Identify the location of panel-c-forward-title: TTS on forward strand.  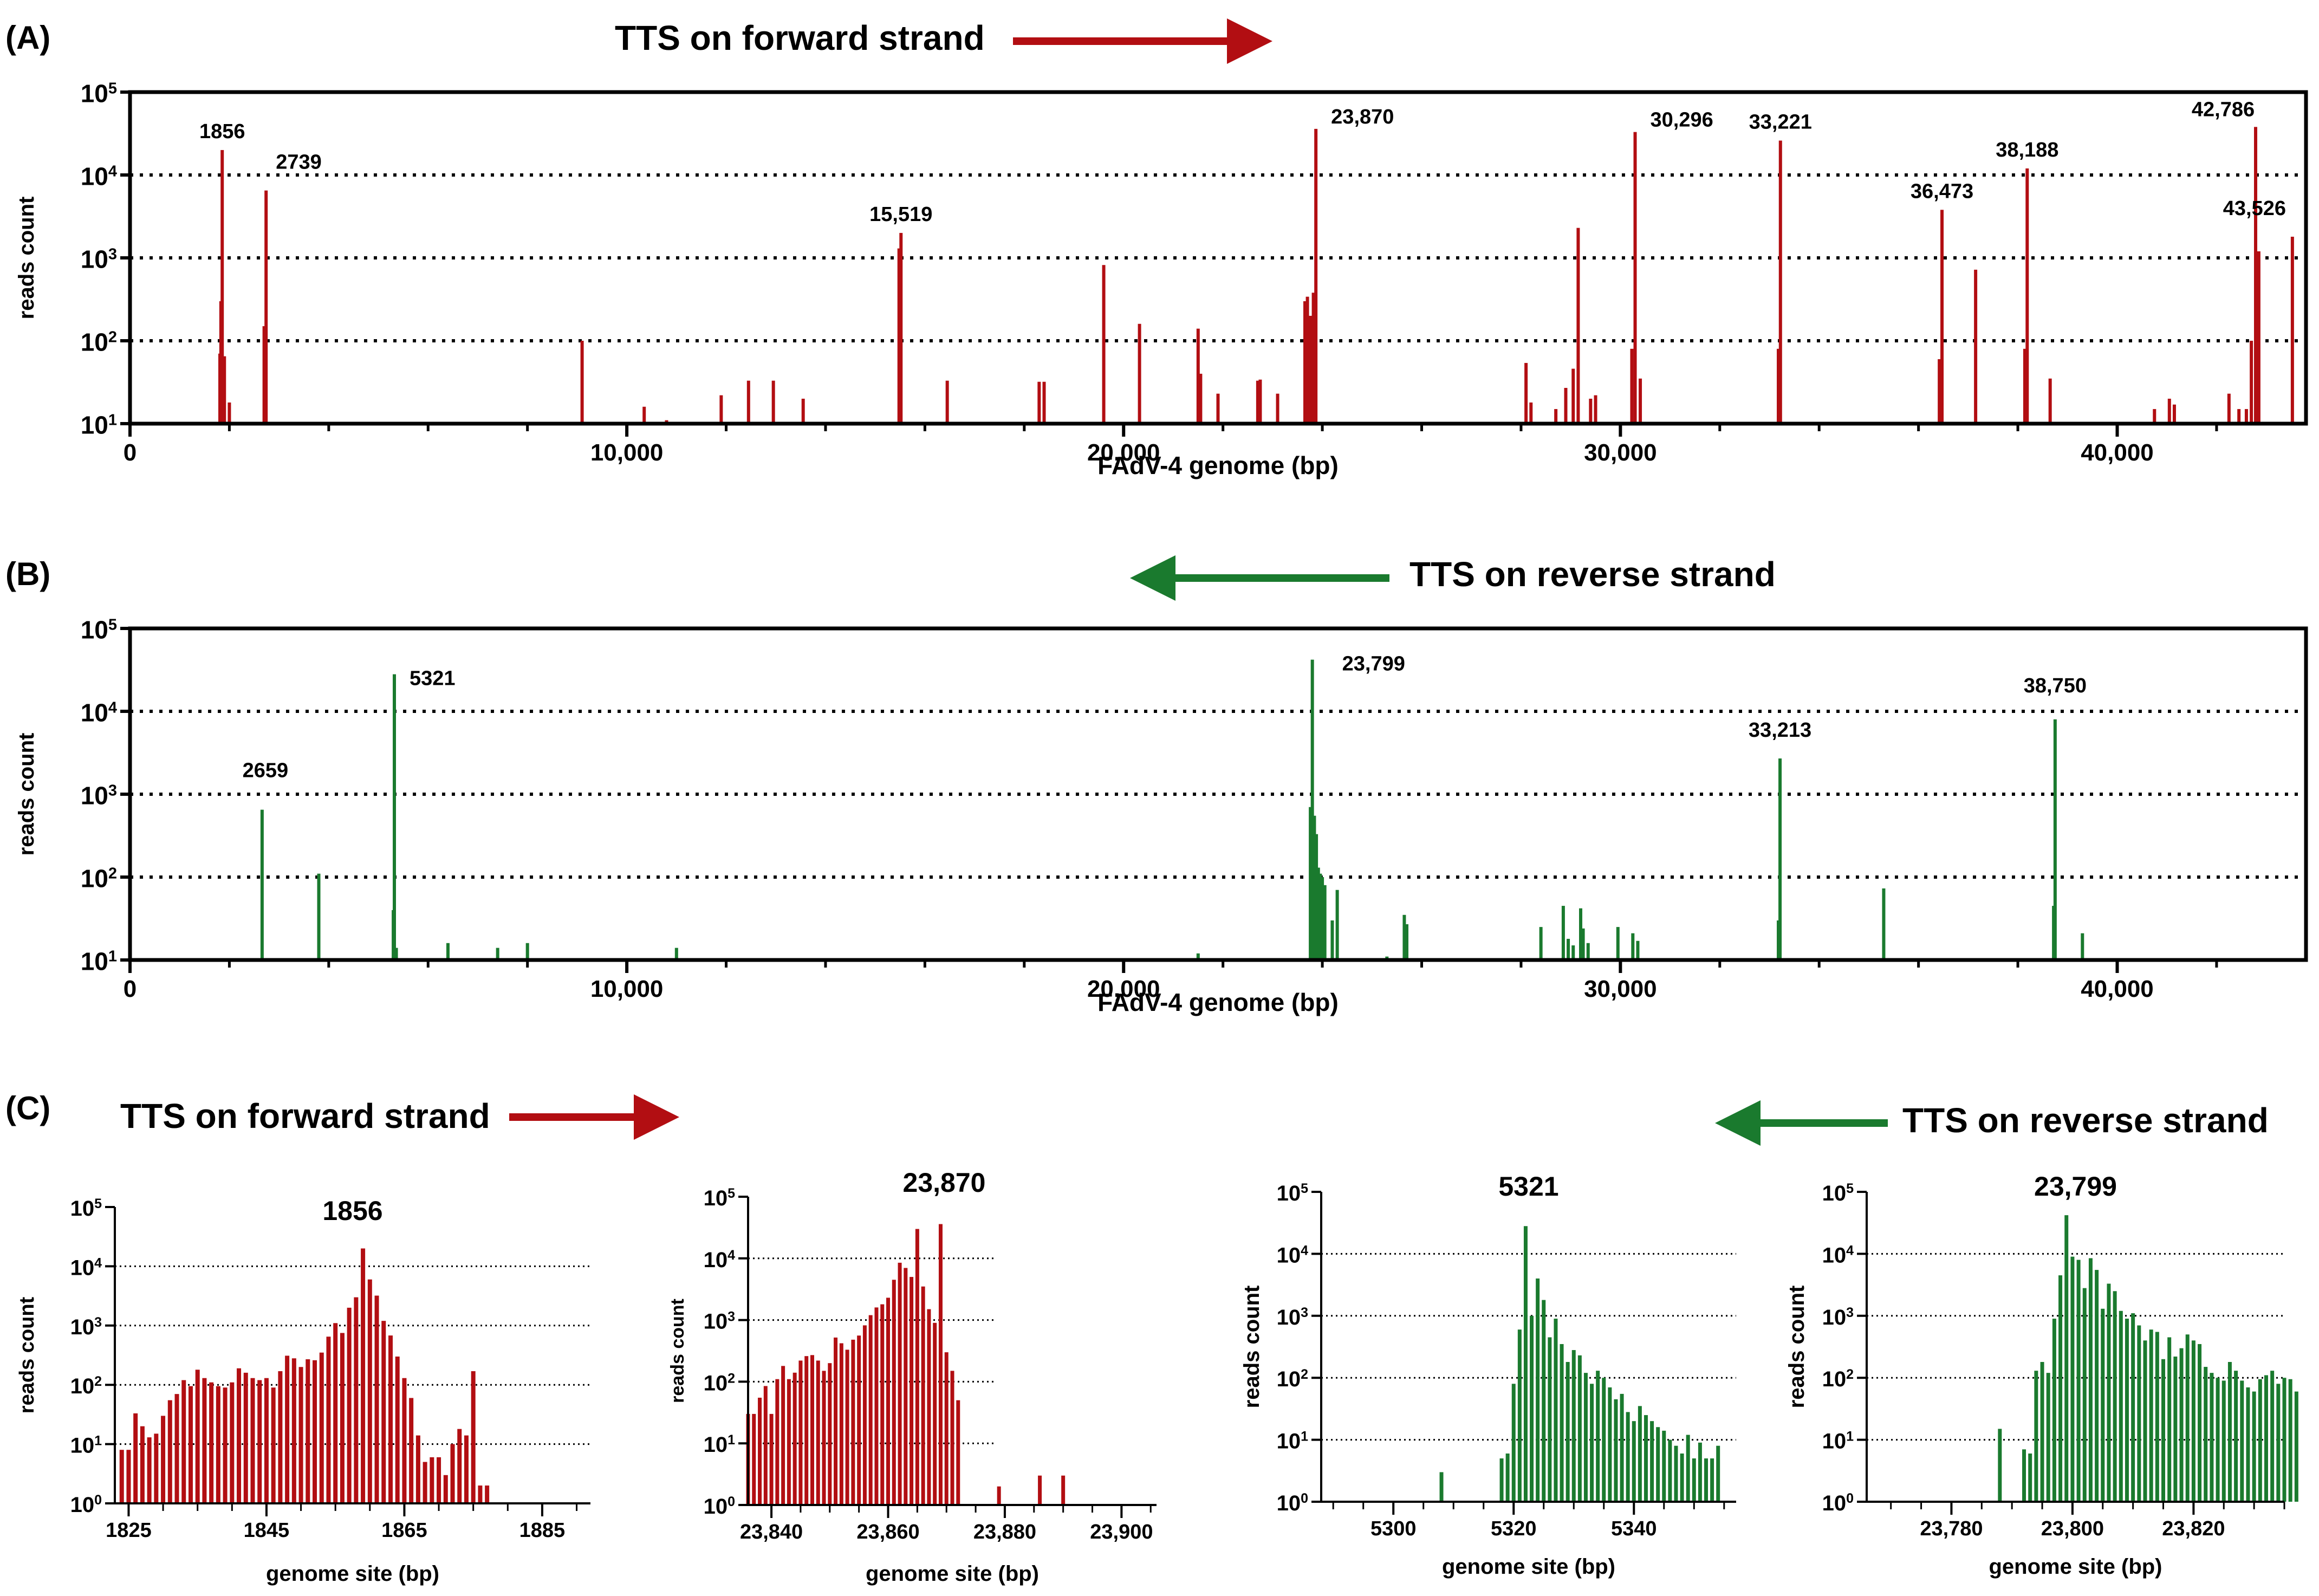
(305, 1116).